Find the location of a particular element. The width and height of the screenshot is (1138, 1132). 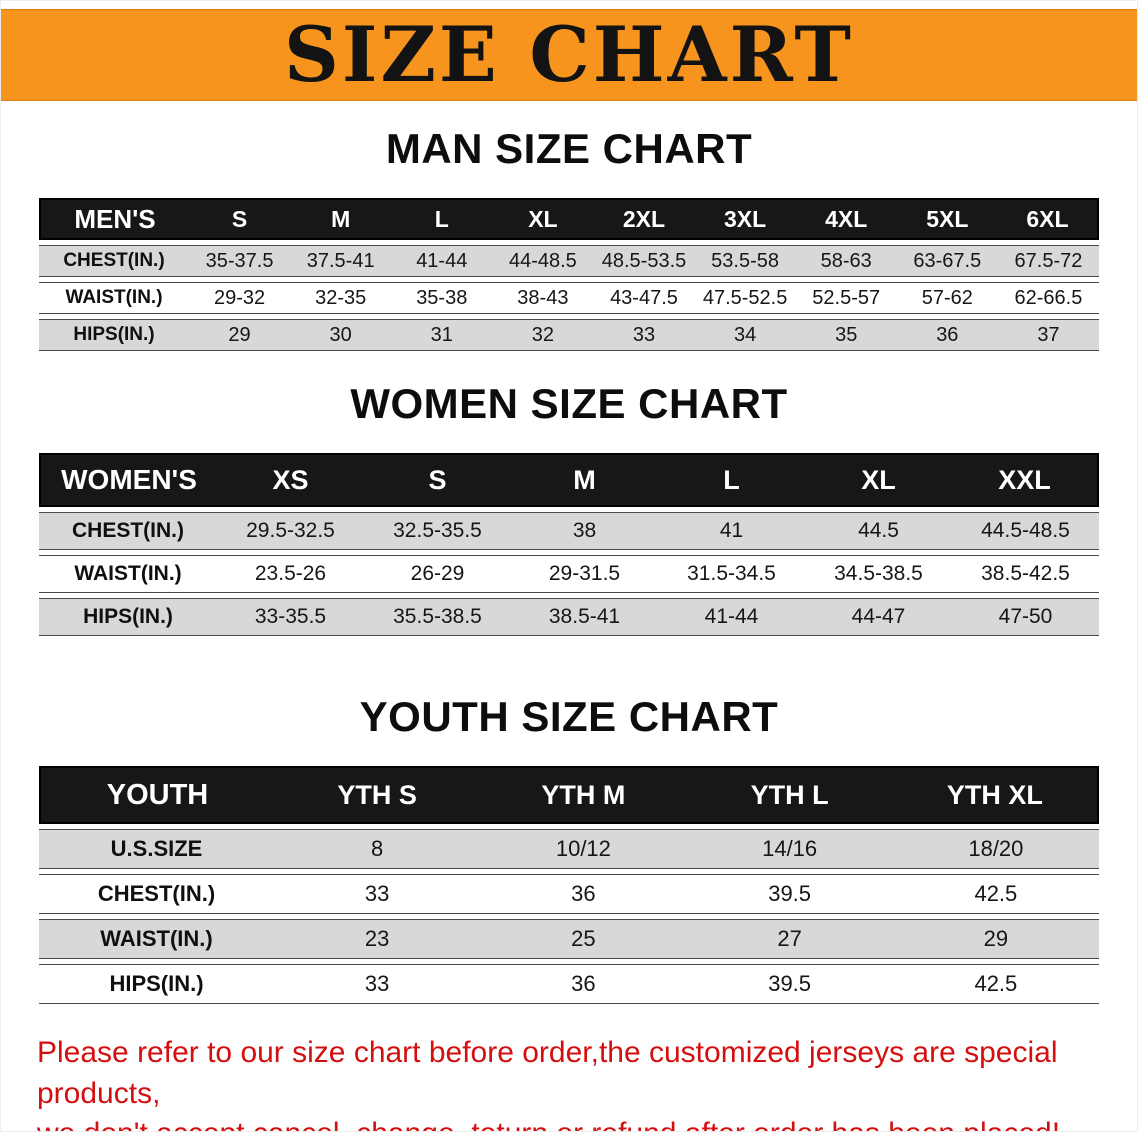

value-cell: 37.5-41 is located at coordinates (341, 261).